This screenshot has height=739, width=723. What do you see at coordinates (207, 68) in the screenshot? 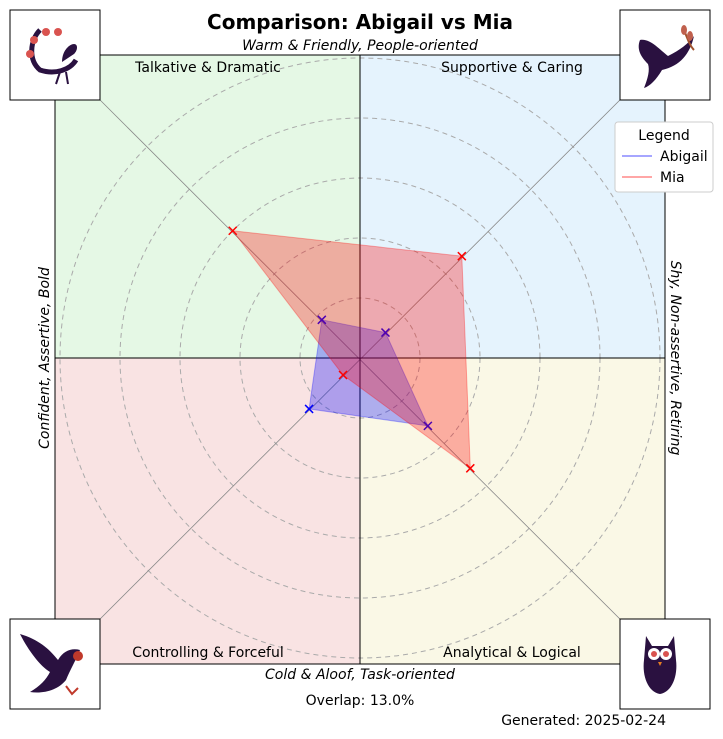
I see `quadrant-label-talkative-dramatic: Talkative & Dramatic` at bounding box center [207, 68].